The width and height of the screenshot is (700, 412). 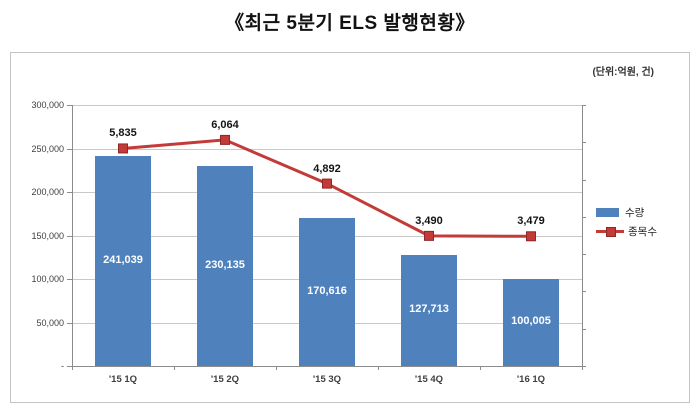 I want to click on point-value-label: 5,835, so click(x=123, y=133).